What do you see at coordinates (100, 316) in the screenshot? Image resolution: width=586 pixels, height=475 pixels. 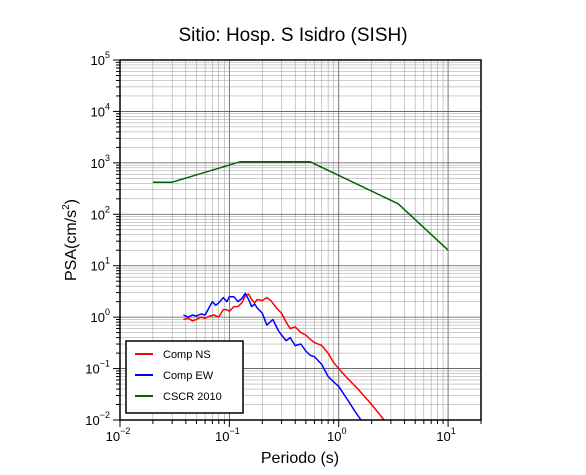 I see `y-tick-label: 10⁰` at bounding box center [100, 316].